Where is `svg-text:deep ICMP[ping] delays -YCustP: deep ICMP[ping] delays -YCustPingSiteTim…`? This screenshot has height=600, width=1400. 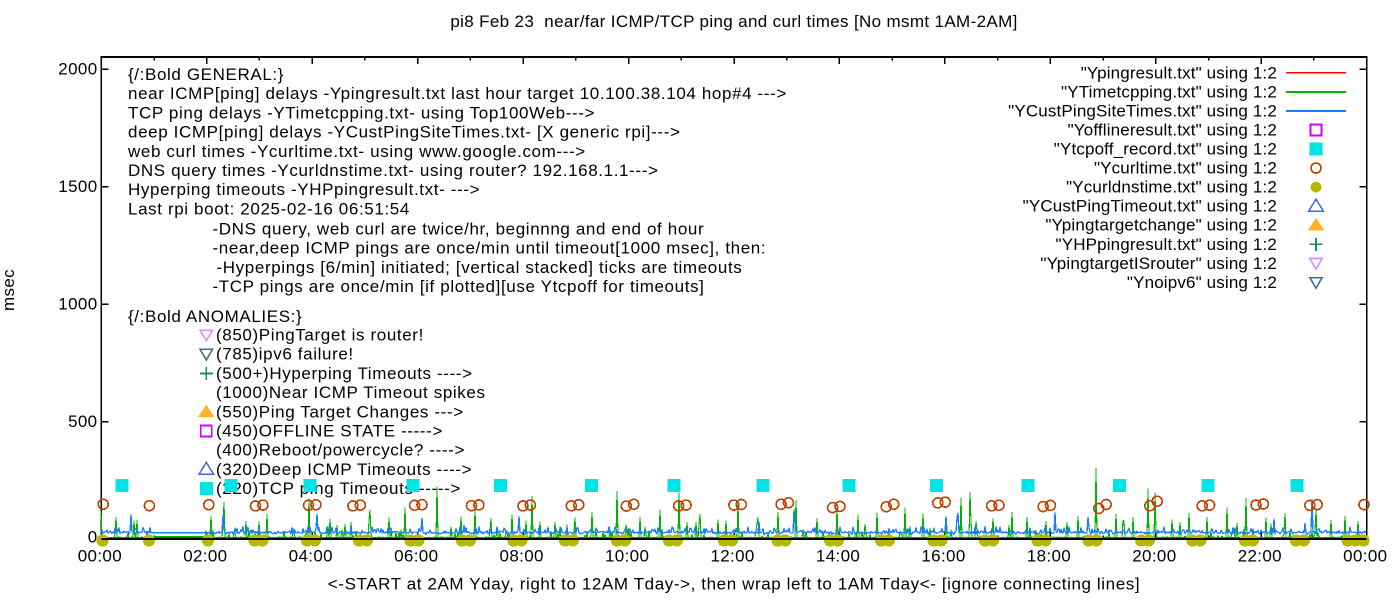 svg-text:deep ICMP[ping] delays -YCustP: deep ICMP[ping] delays -YCustPingSiteTim… is located at coordinates (404, 132).